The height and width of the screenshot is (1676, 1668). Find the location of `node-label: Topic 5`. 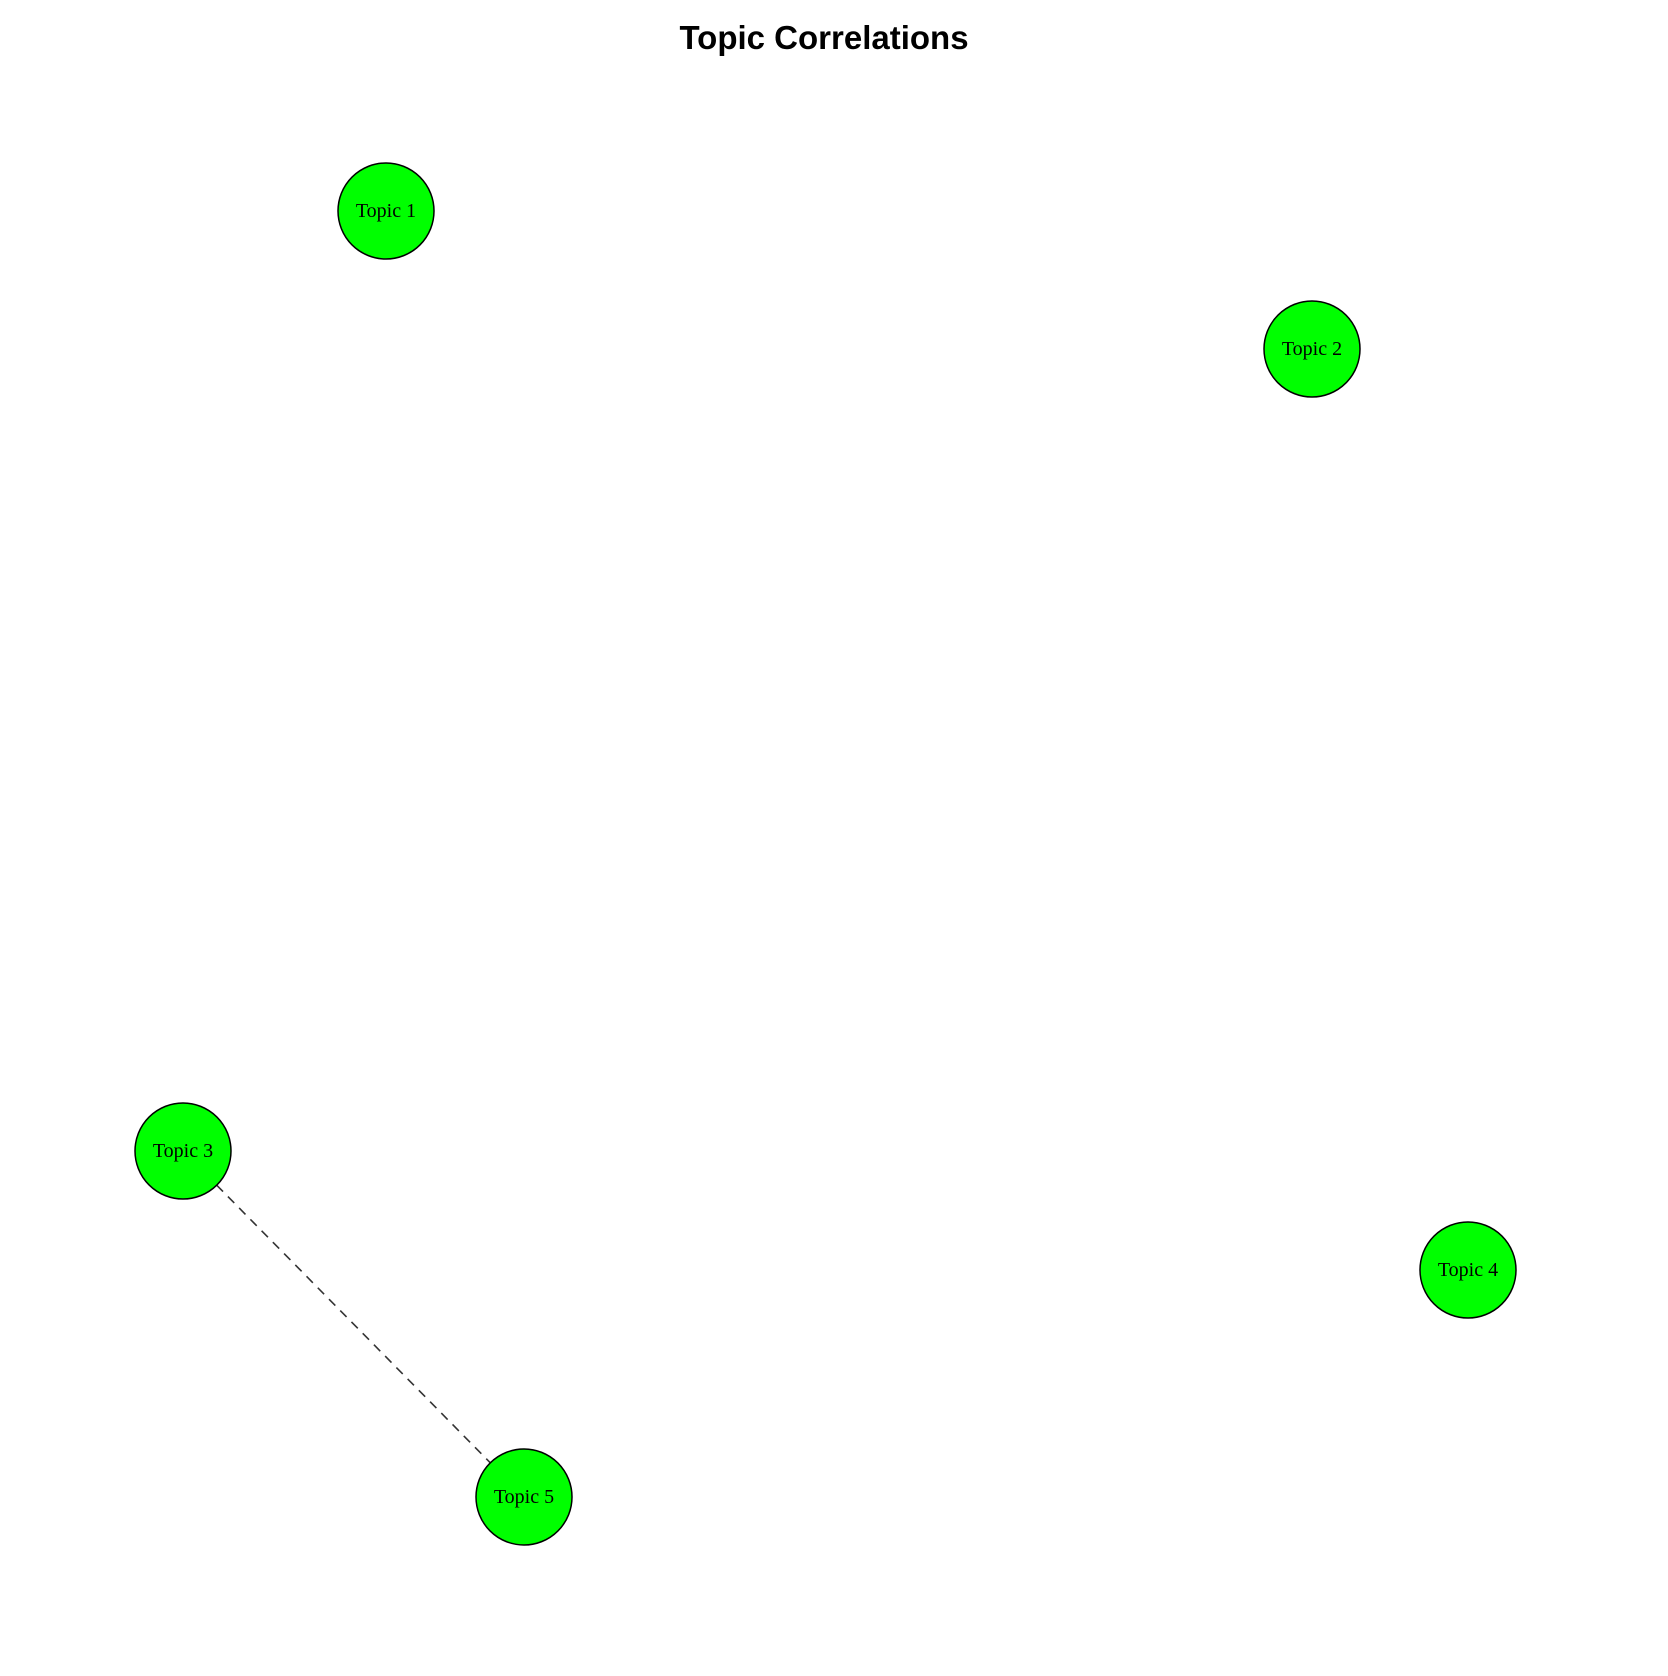

node-label: Topic 5 is located at coordinates (524, 1497).